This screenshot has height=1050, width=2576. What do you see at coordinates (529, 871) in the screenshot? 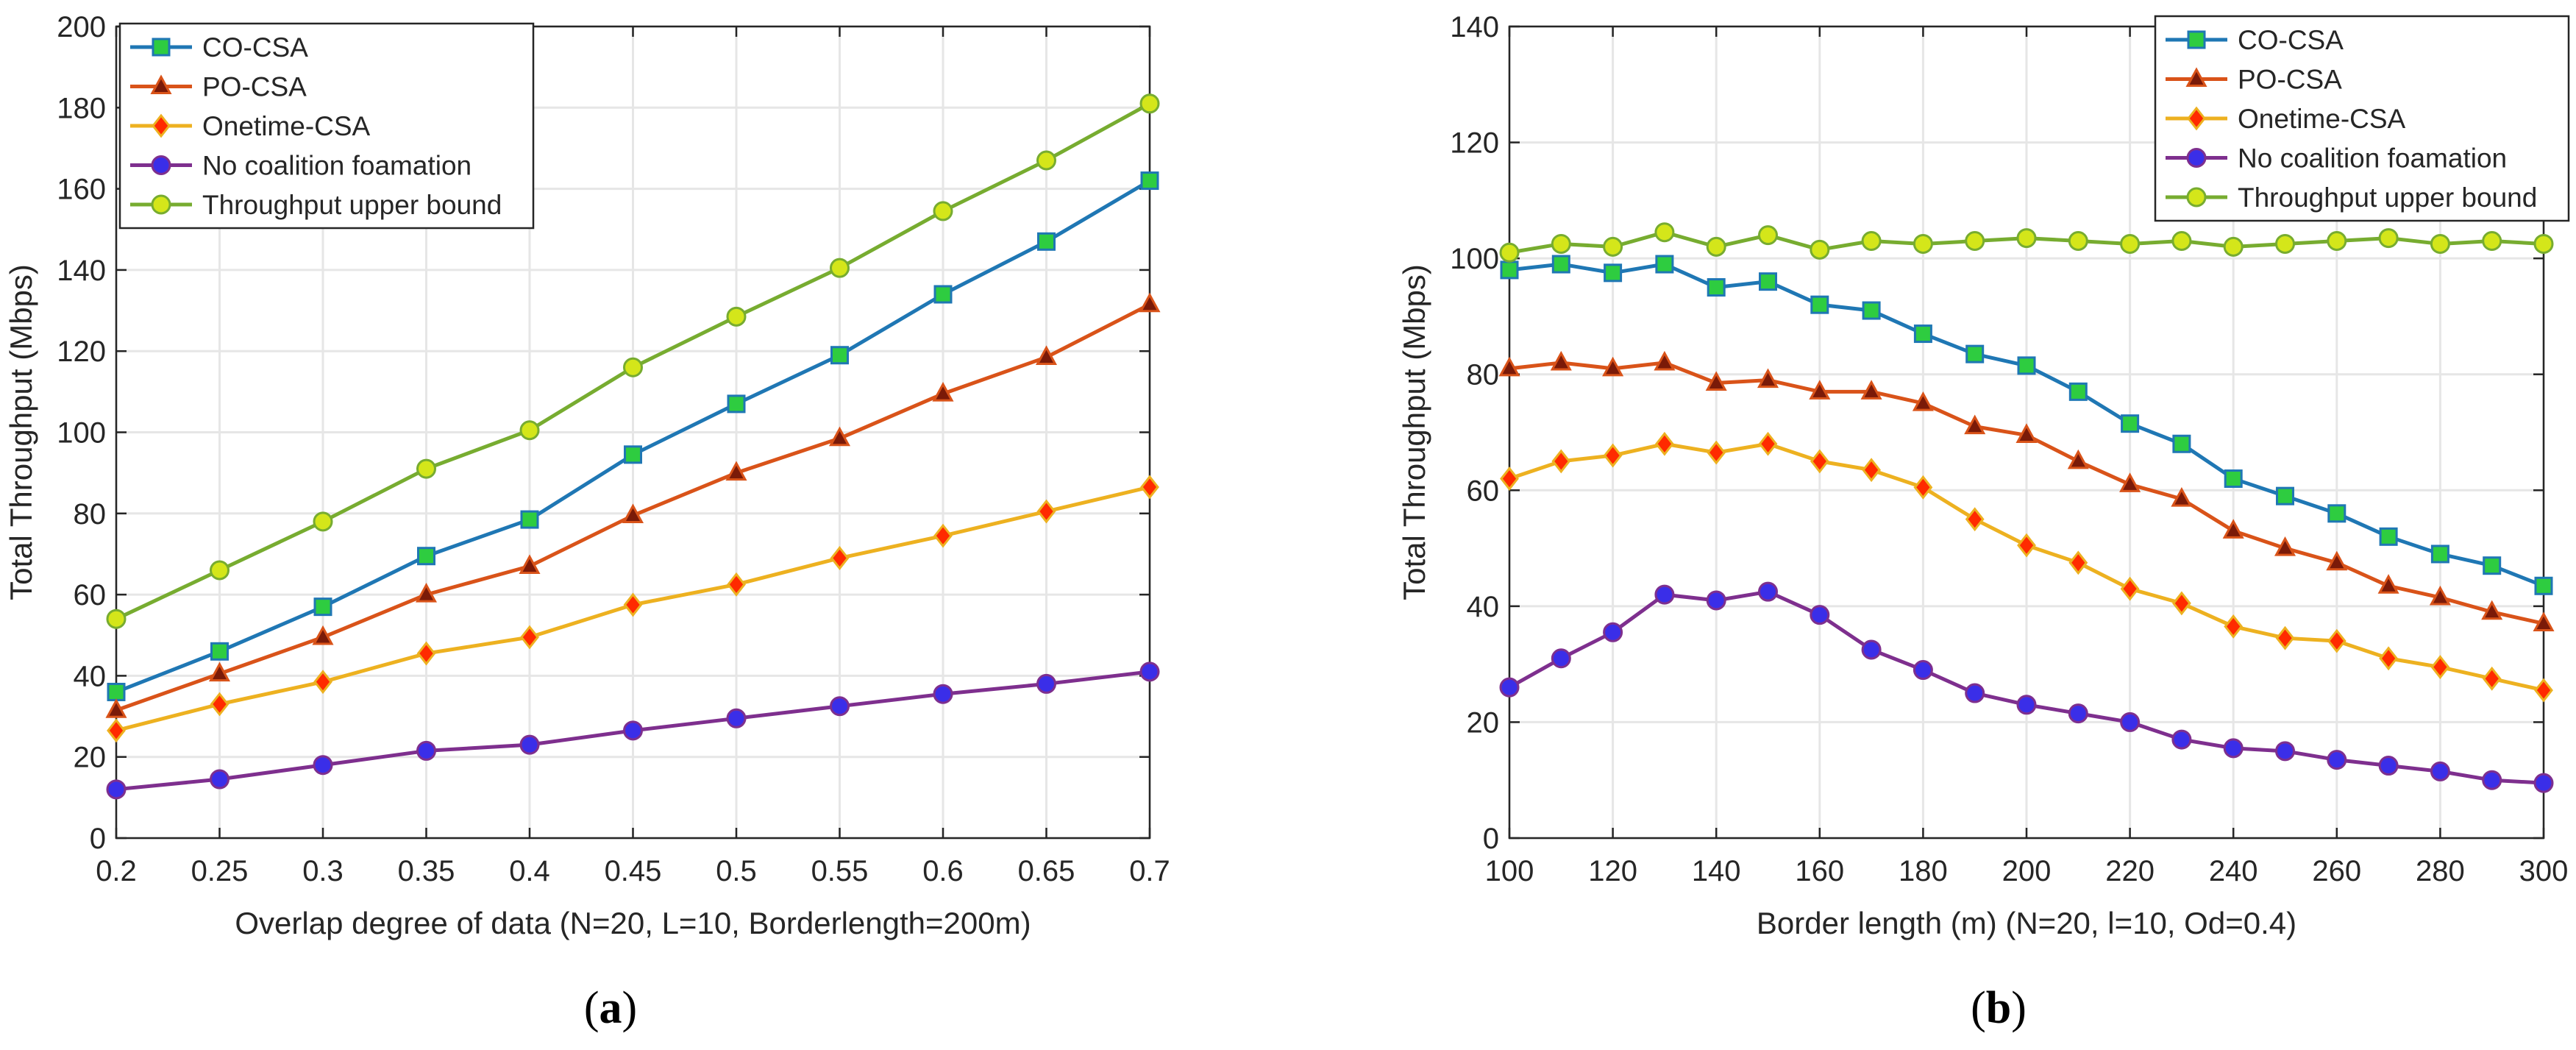
I see `panel-a-xtick-label-4: 0.4` at bounding box center [529, 871].